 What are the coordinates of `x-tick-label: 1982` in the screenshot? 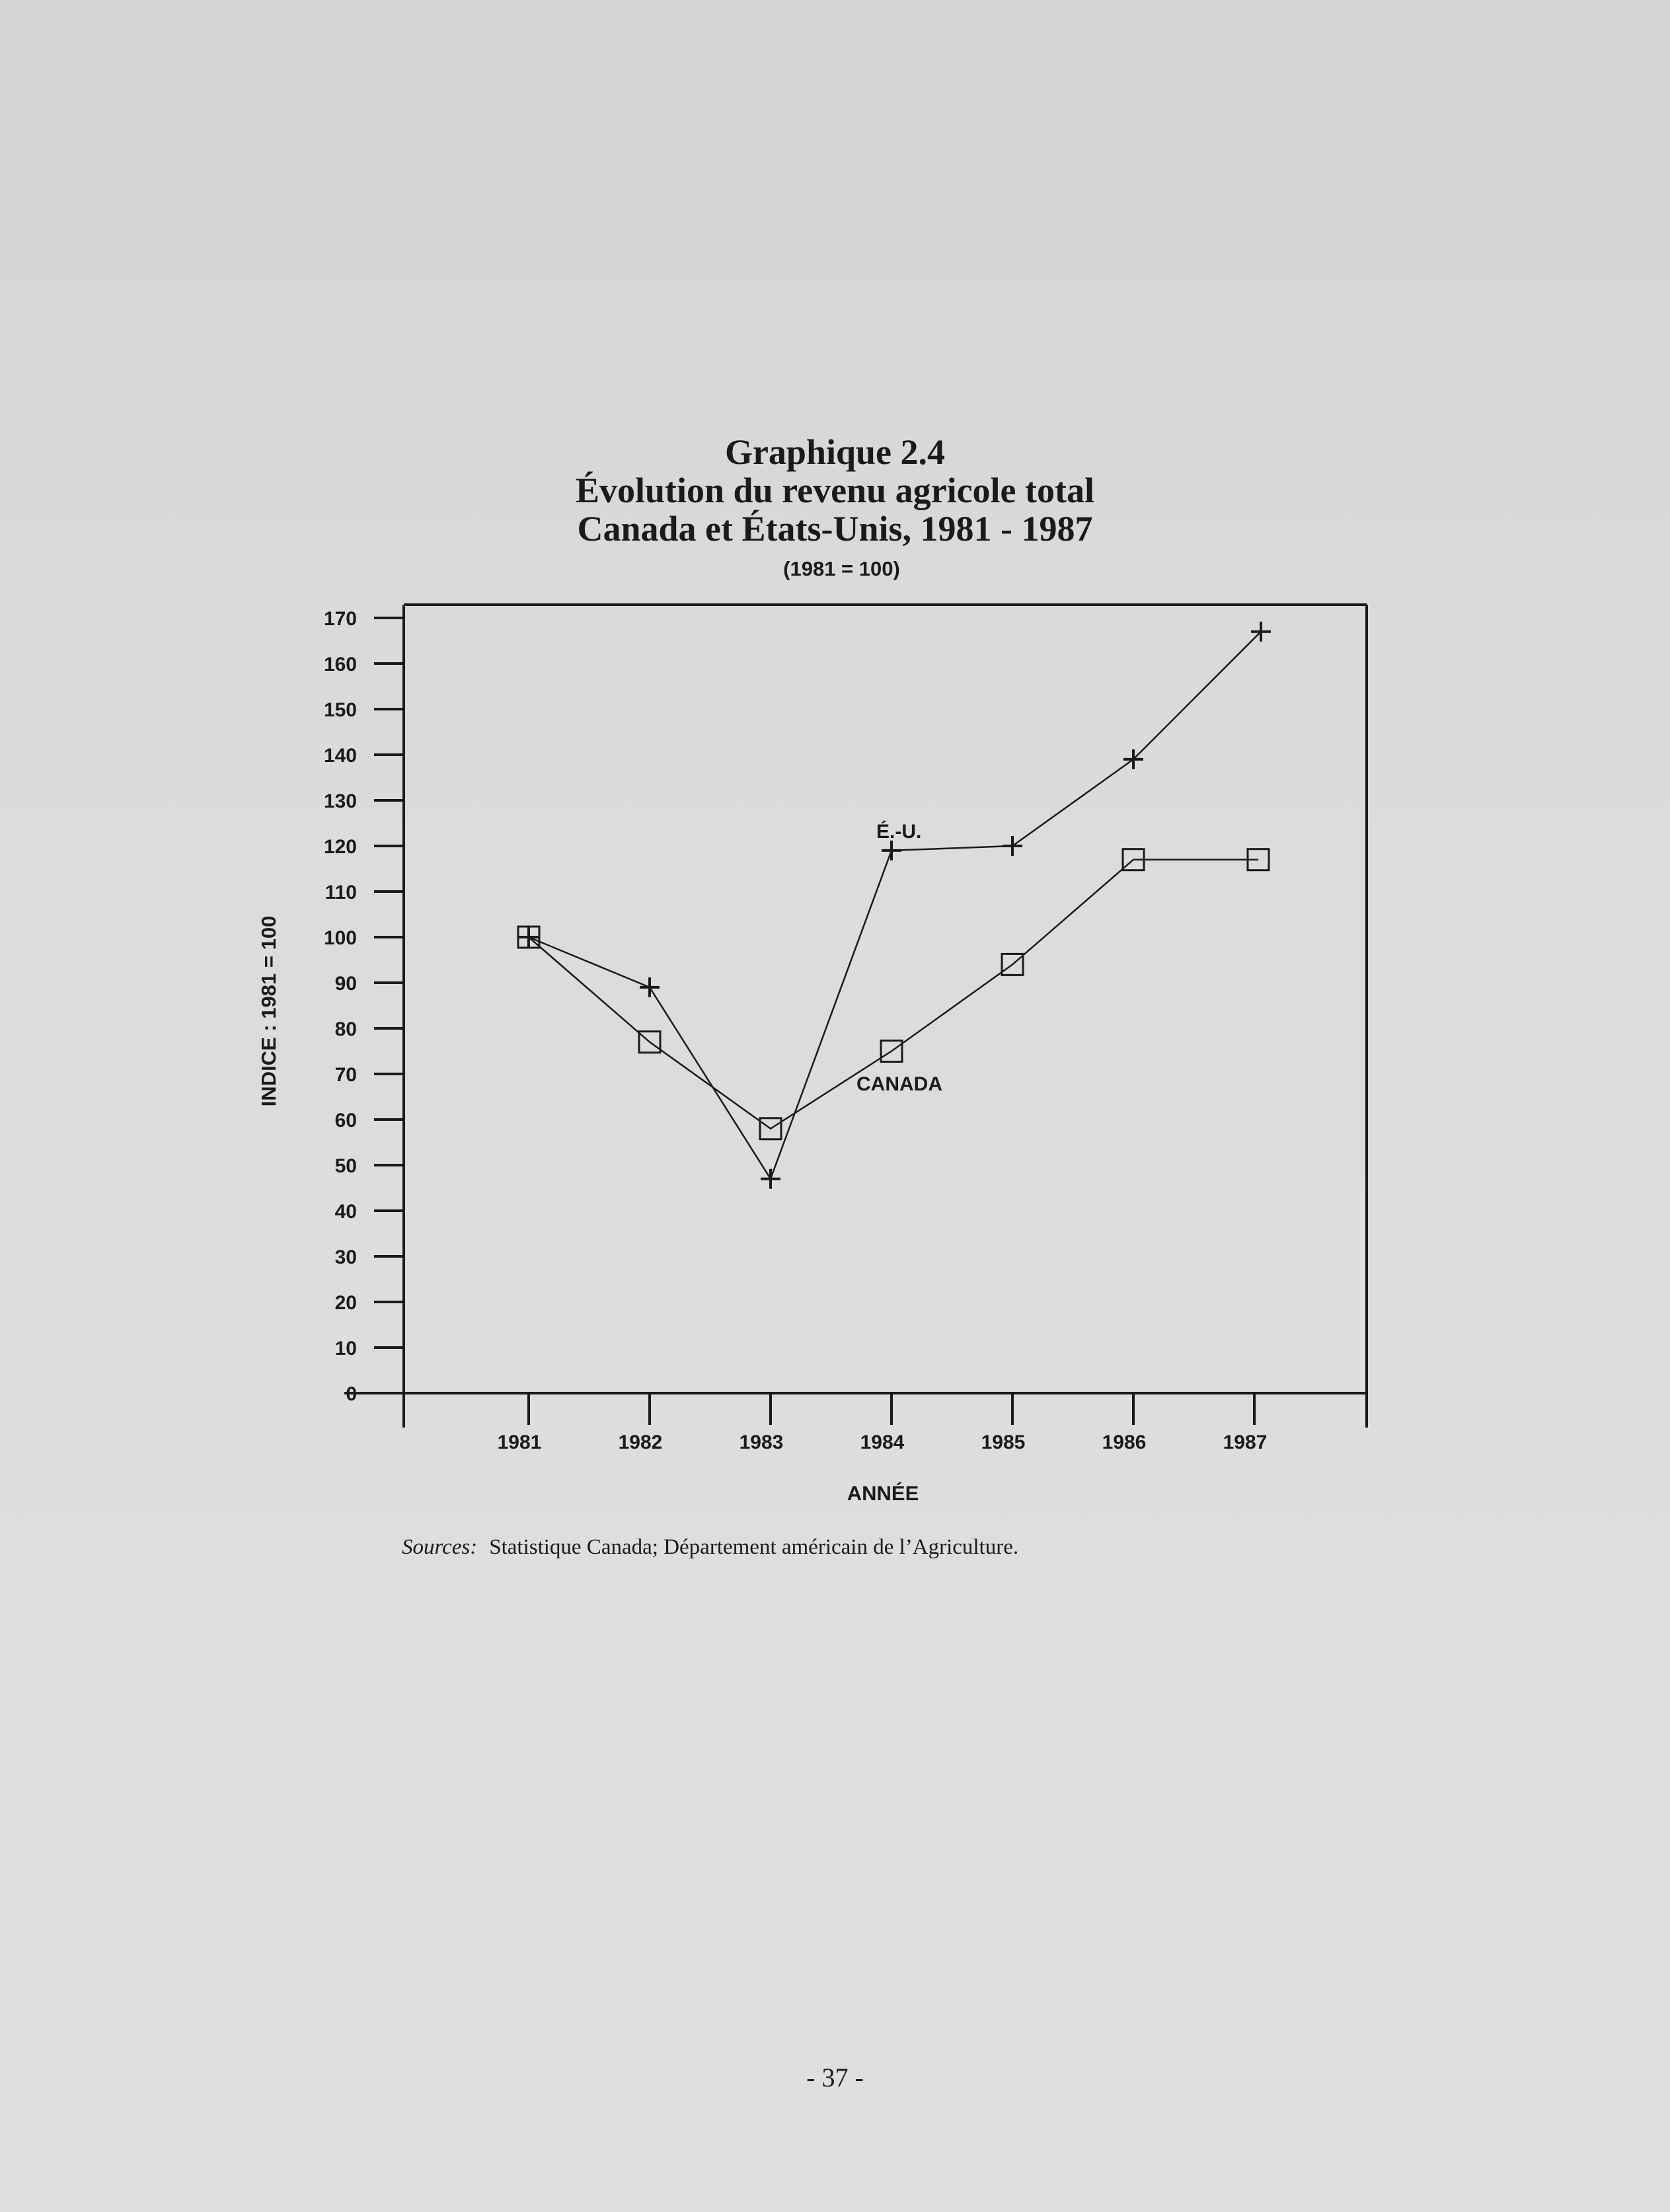 It's located at (641, 1442).